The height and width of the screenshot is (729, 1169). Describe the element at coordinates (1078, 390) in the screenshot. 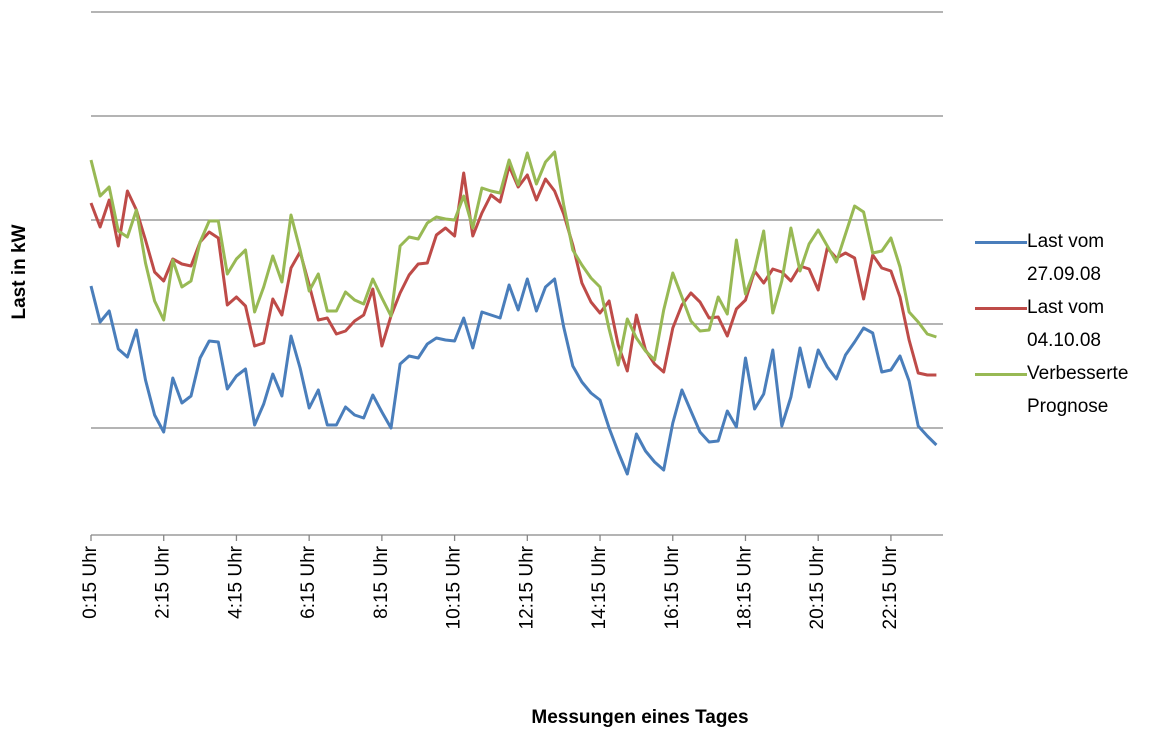

I see `legend-label: Verbesserte Prognose` at that location.